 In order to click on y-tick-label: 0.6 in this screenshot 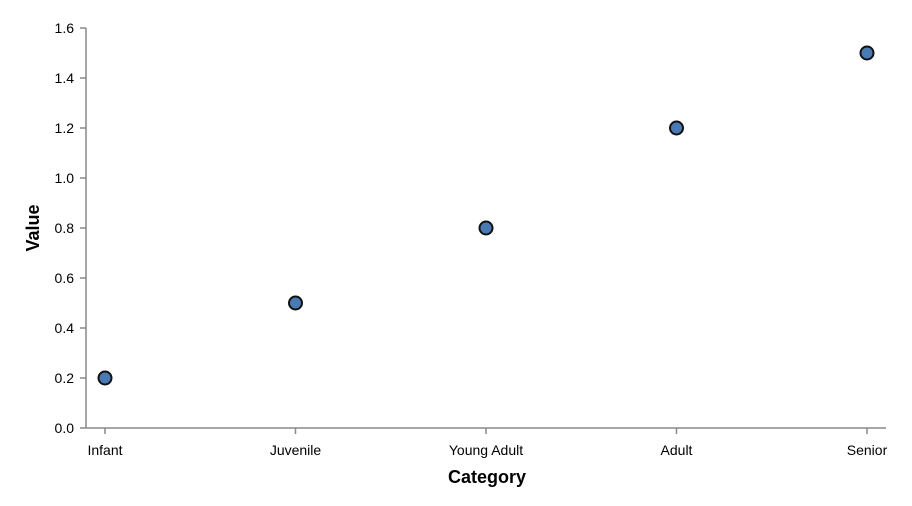, I will do `click(65, 278)`.